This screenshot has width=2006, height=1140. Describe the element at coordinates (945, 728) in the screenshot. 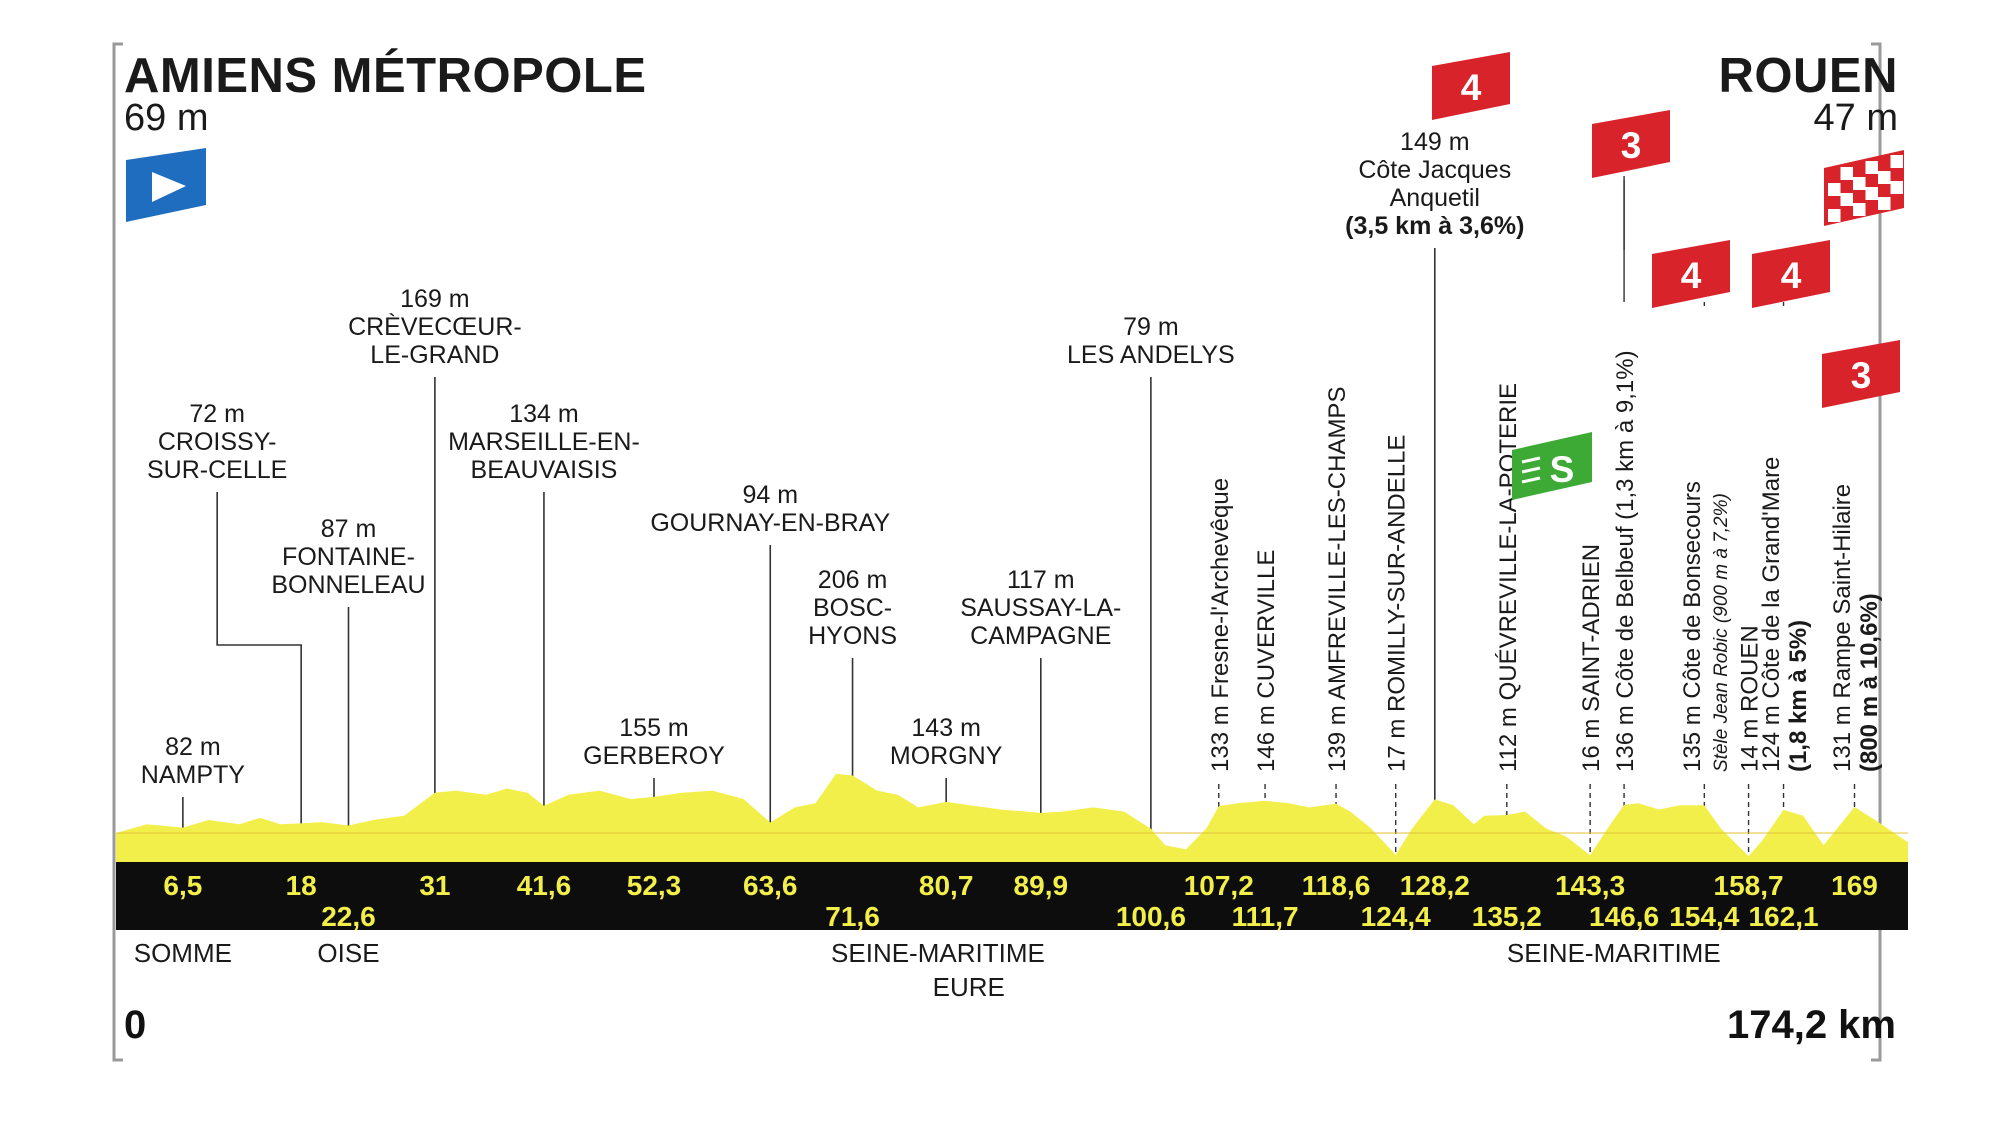

I see `place-label: 143 m` at that location.